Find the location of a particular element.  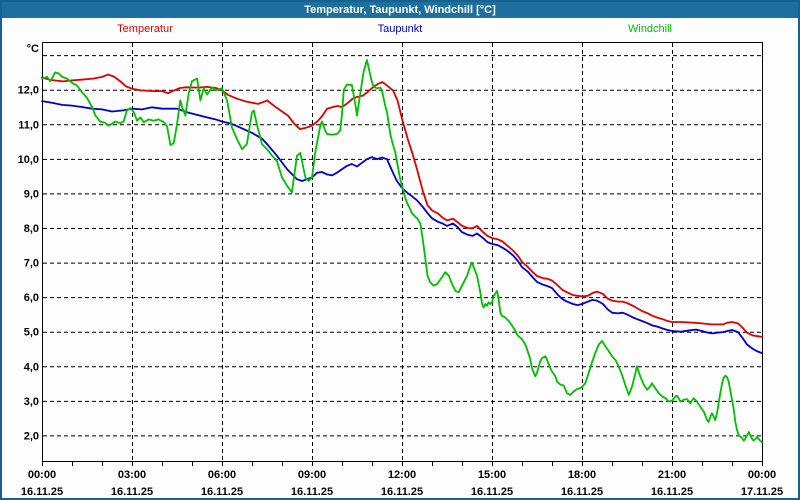

y-tick-label: 7,0 is located at coordinates (31, 264).